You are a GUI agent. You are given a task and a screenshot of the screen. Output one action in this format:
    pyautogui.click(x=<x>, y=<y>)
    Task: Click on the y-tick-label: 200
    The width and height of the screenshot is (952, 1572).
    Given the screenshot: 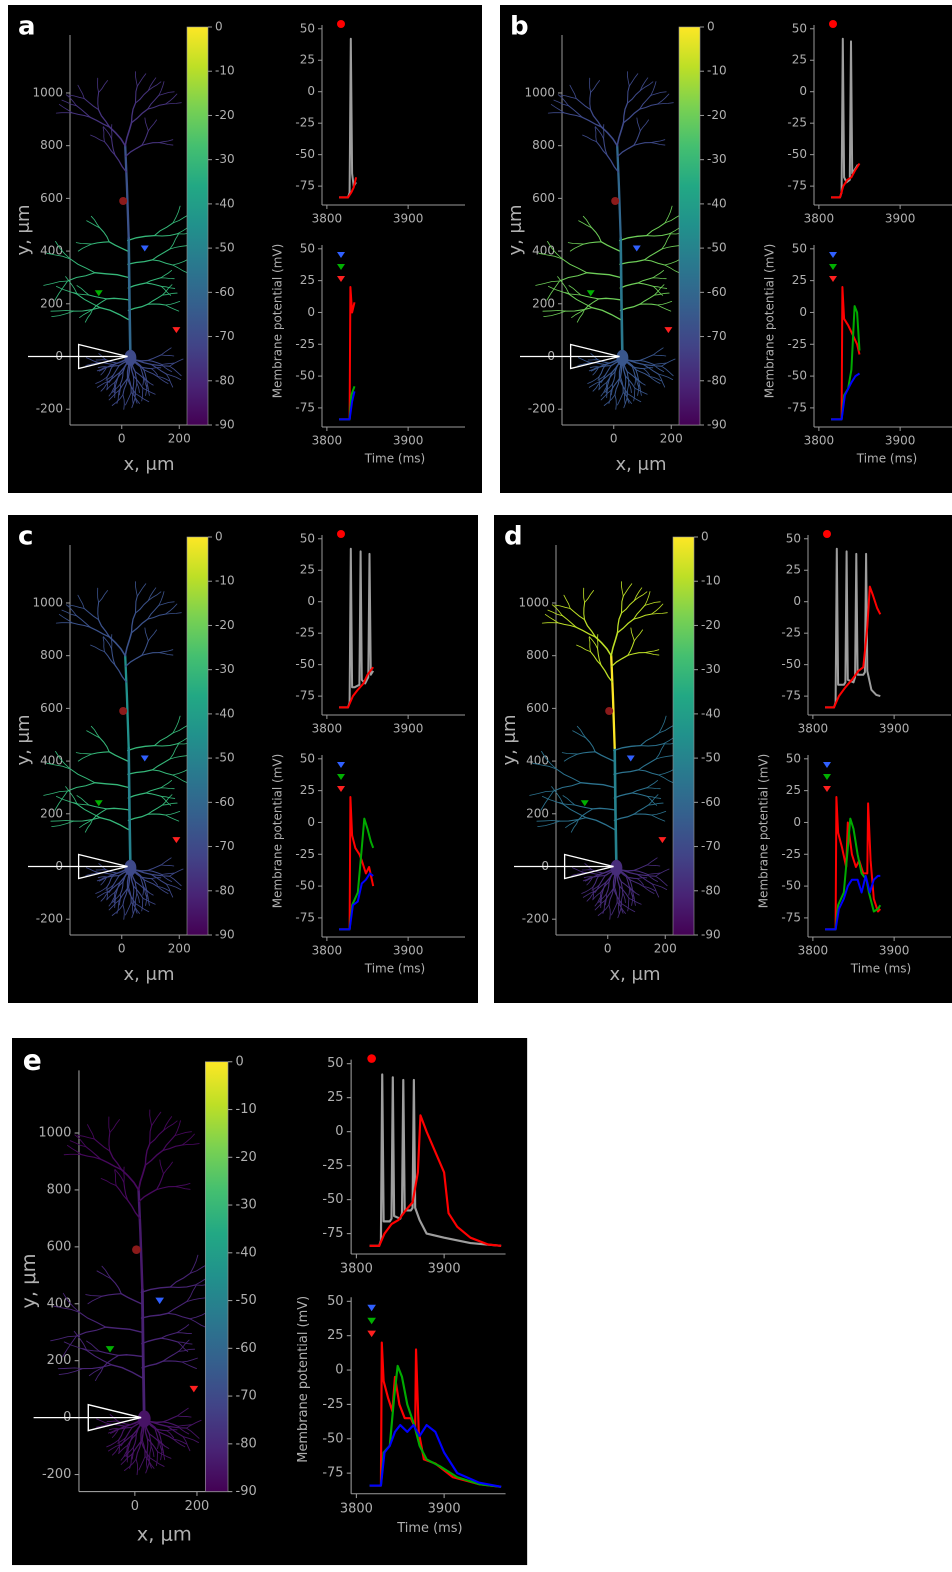 What is the action you would take?
    pyautogui.click(x=537, y=813)
    